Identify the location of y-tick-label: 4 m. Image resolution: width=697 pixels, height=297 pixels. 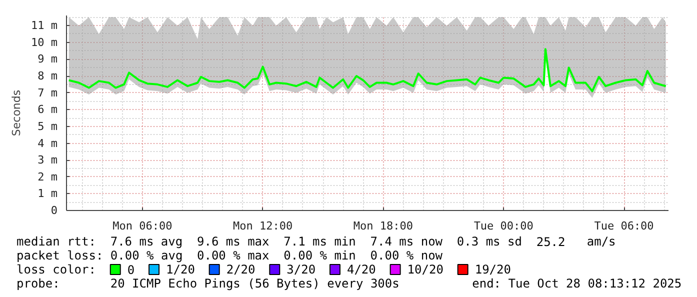
(48, 143).